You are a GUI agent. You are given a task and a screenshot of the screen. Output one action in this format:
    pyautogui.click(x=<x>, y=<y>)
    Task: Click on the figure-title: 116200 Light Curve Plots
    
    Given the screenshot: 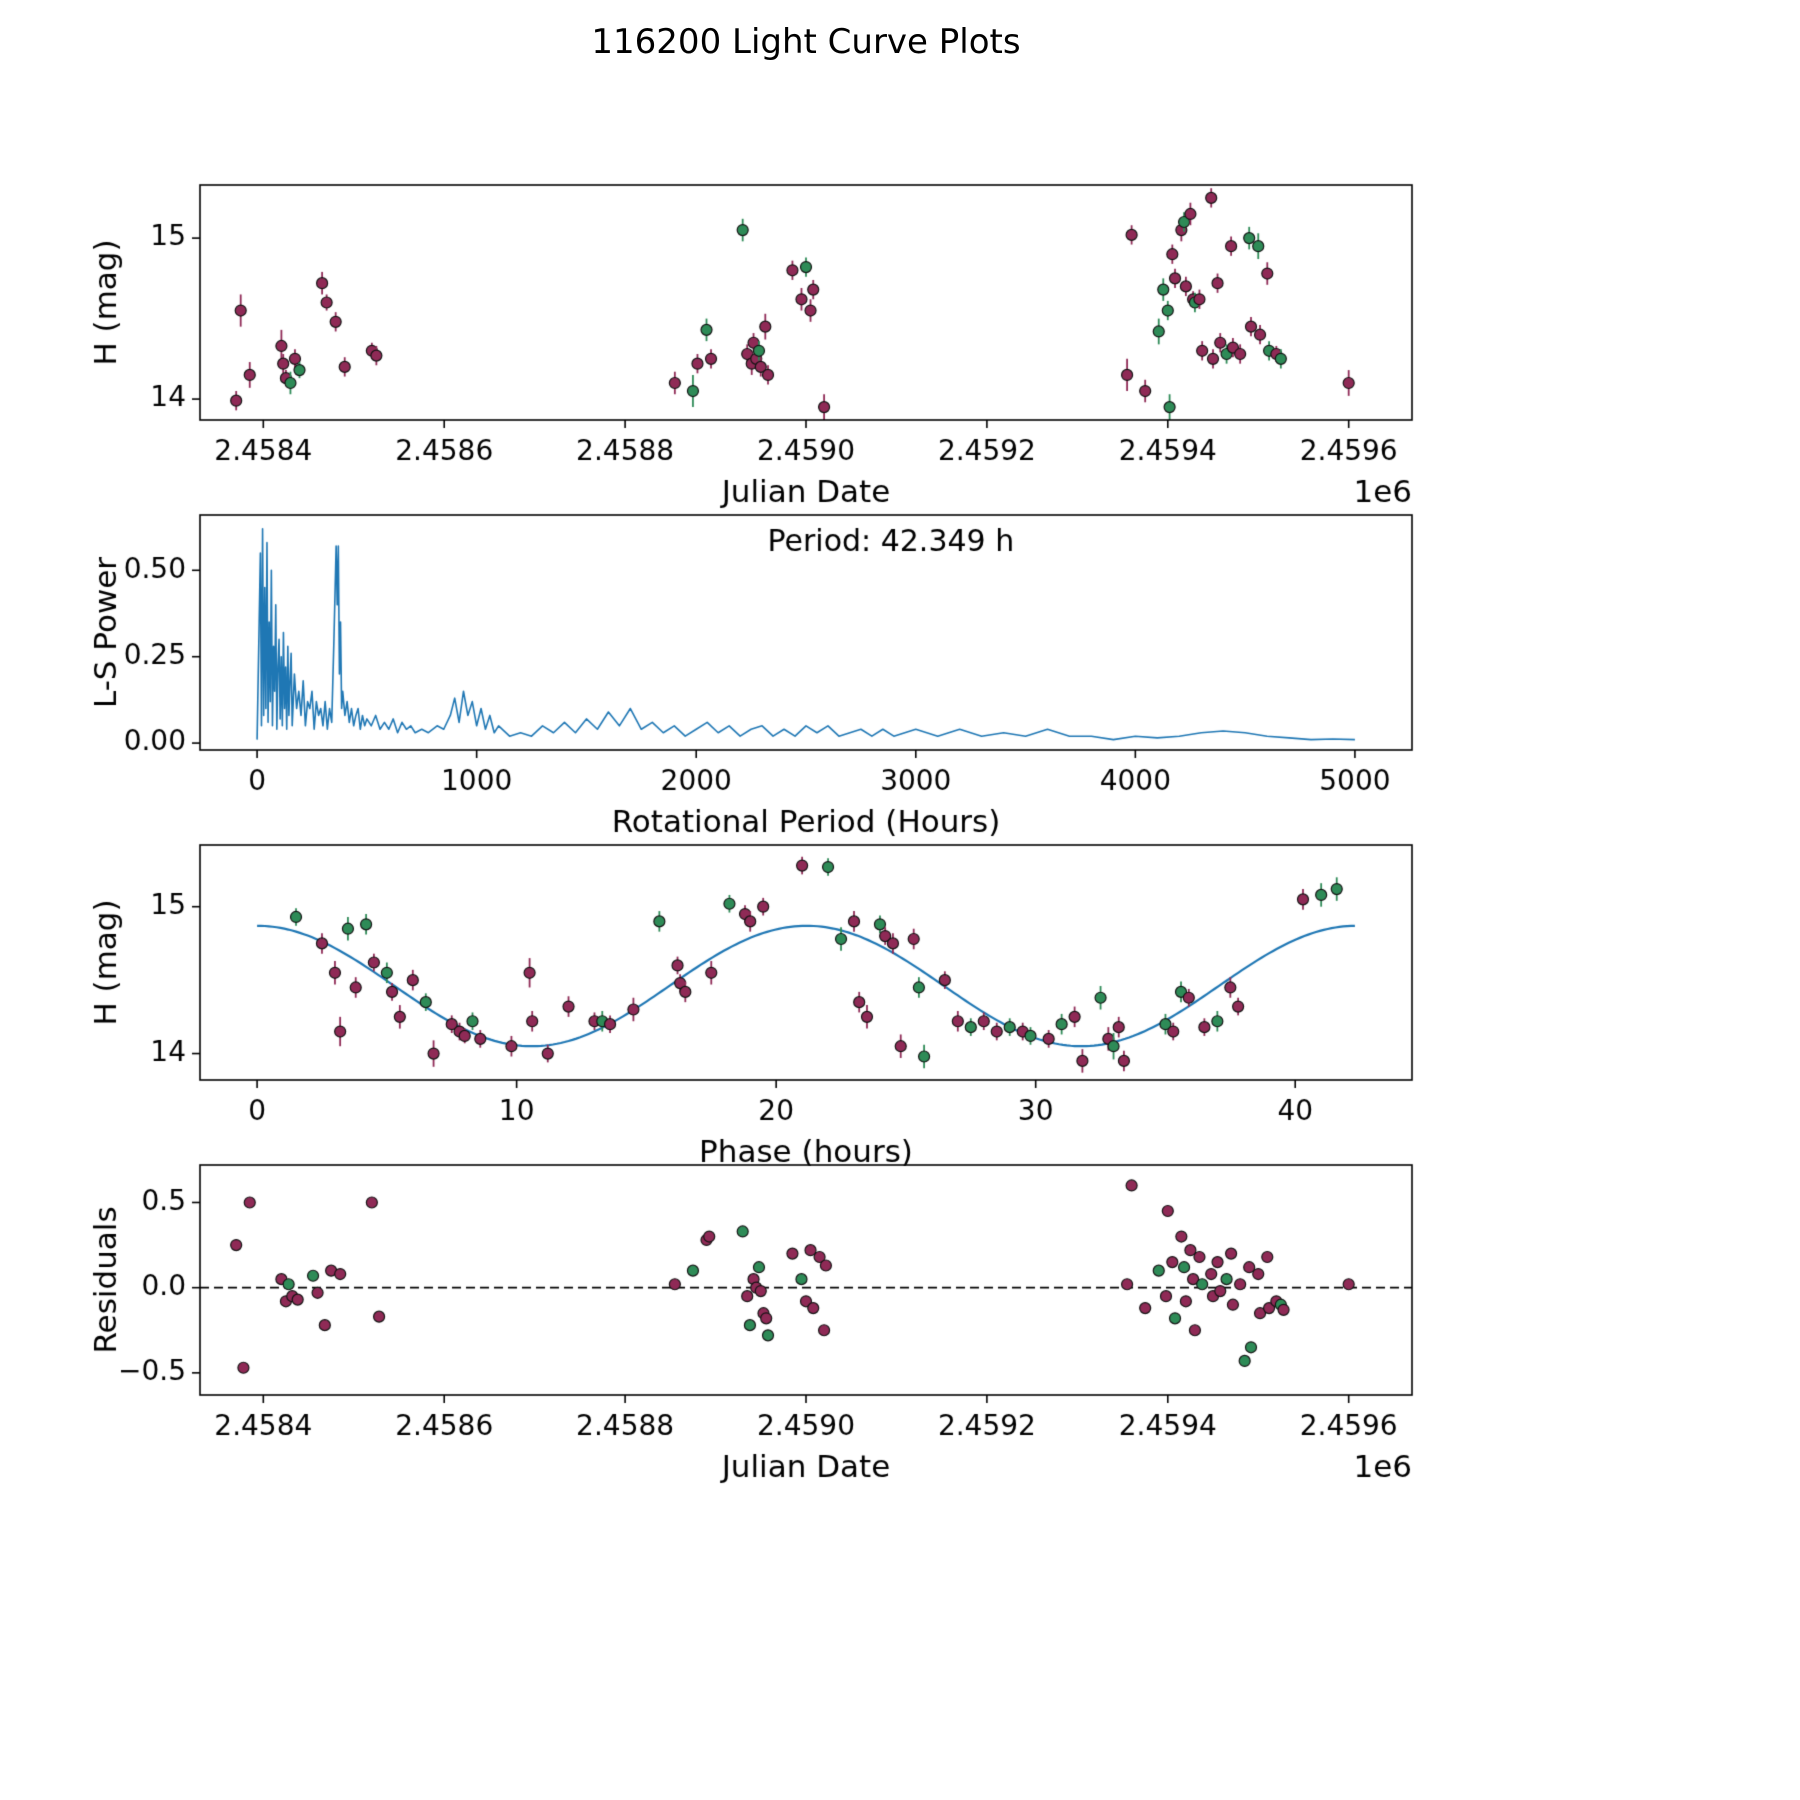 What is the action you would take?
    pyautogui.click(x=806, y=42)
    